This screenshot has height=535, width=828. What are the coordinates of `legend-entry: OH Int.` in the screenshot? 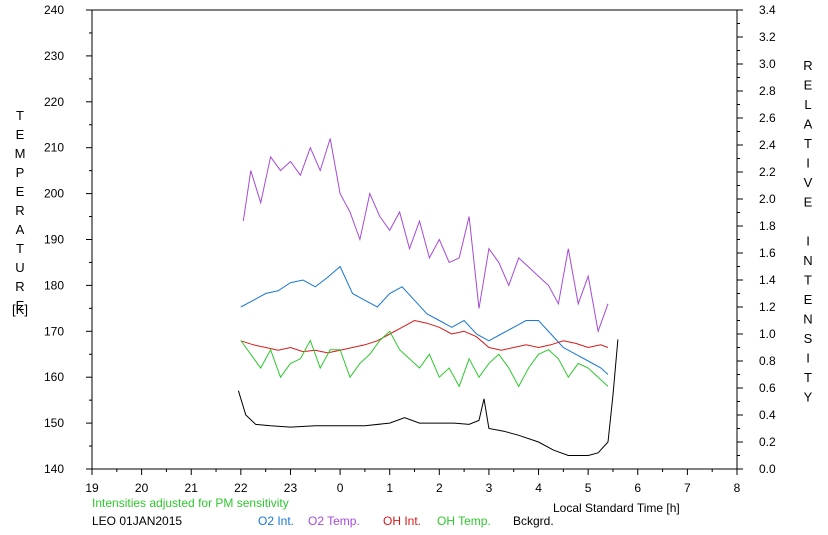 It's located at (402, 521).